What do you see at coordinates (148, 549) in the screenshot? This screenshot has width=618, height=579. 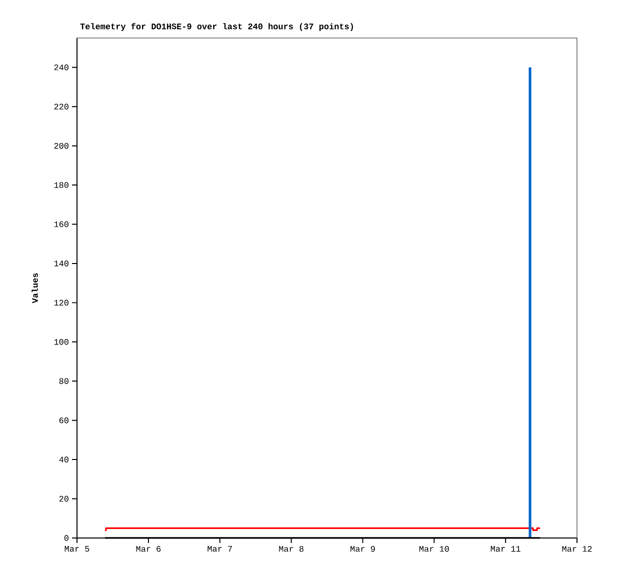 I see `x-tick-label: Mar 6` at bounding box center [148, 549].